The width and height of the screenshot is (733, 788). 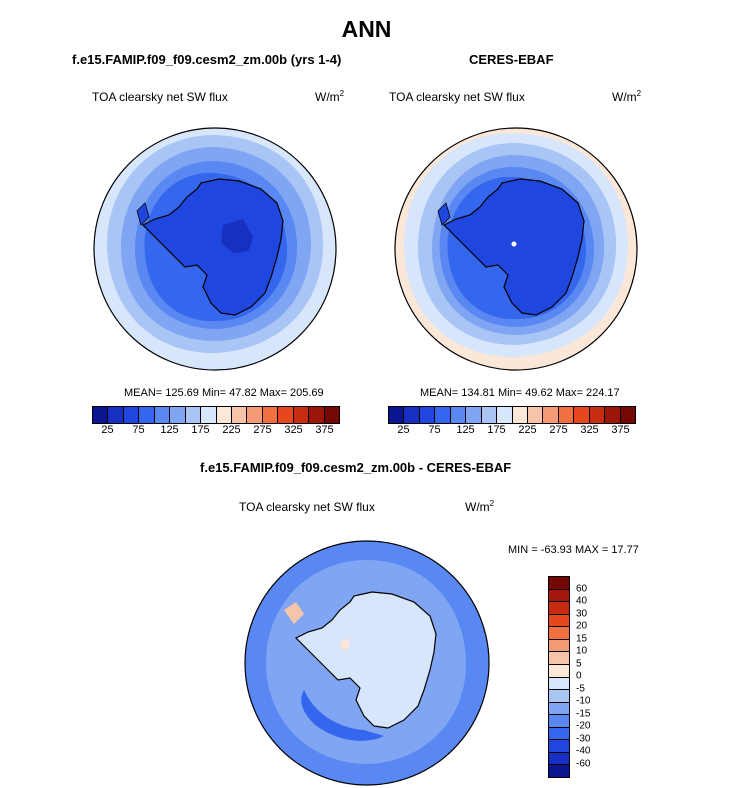 I want to click on model-colorbar-swatches, so click(x=216, y=415).